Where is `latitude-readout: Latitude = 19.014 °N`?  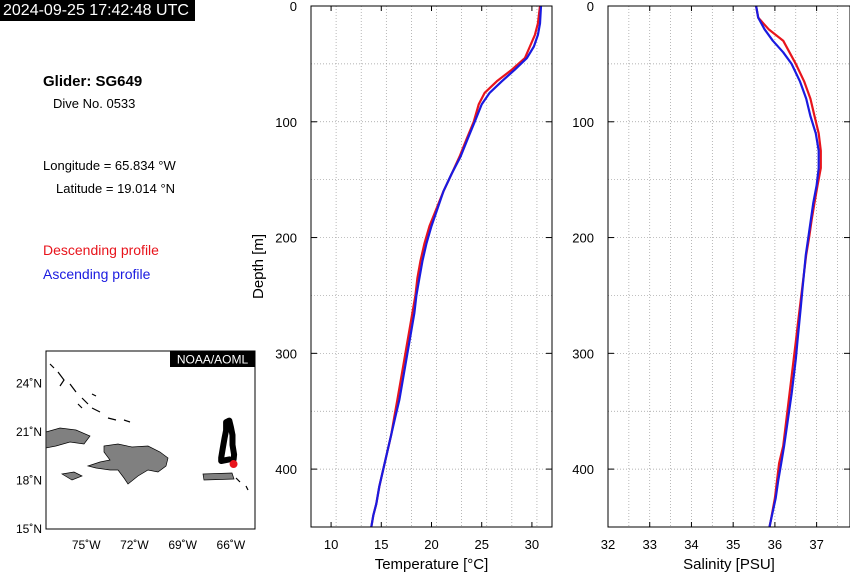 latitude-readout: Latitude = 19.014 °N is located at coordinates (116, 188).